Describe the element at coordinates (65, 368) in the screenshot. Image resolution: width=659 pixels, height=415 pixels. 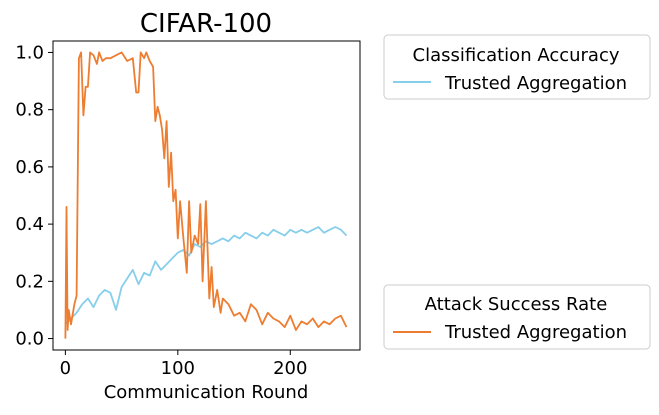
I see `x-tick-label: 0` at that location.